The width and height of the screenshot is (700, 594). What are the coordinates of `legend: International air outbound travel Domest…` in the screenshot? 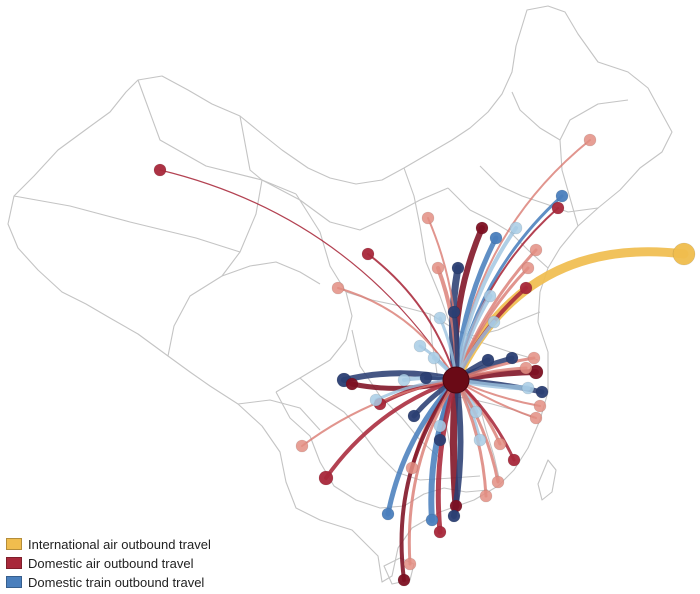 It's located at (108, 563).